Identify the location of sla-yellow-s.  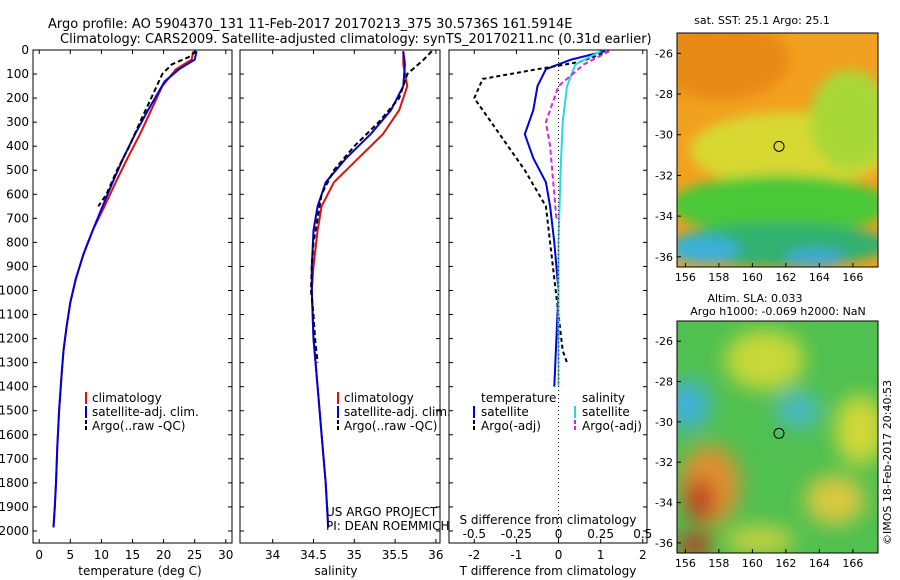
(760, 539).